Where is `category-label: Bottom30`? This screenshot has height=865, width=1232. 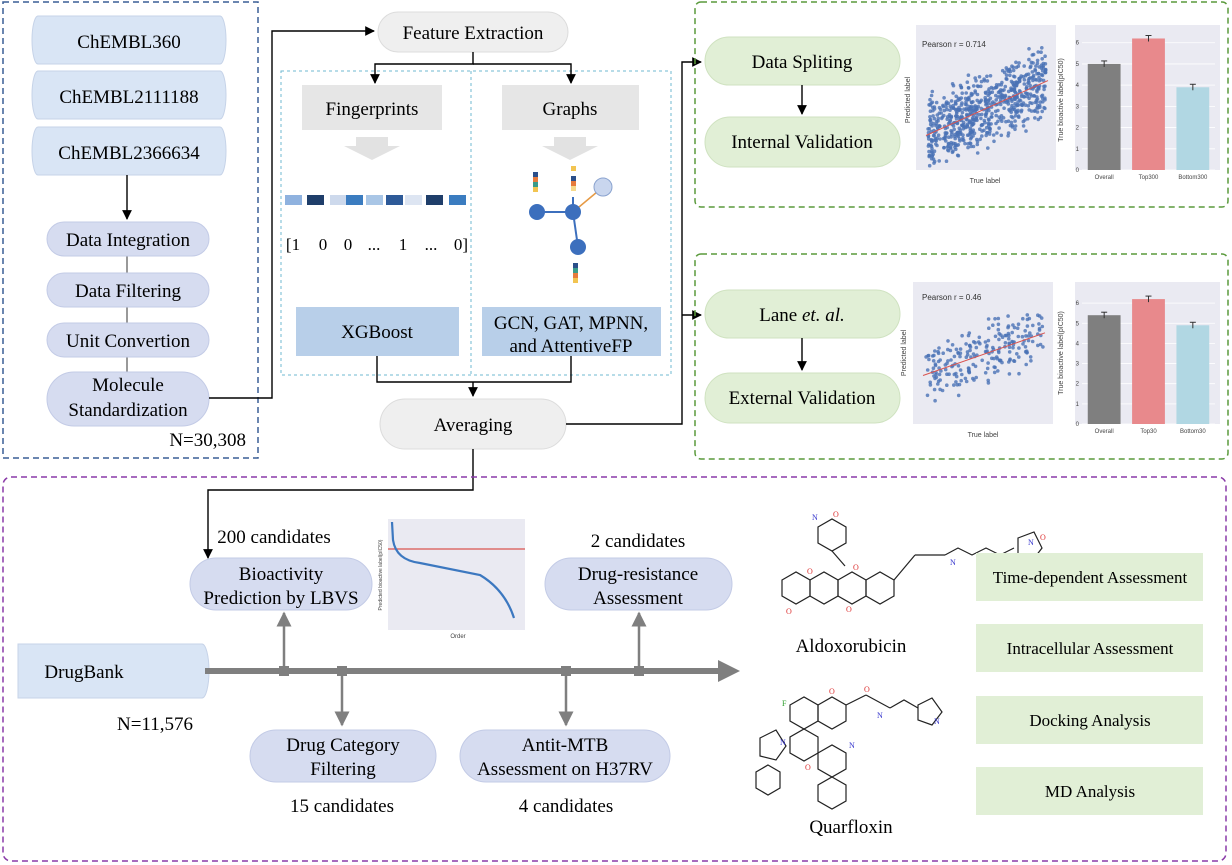 category-label: Bottom30 is located at coordinates (1193, 432).